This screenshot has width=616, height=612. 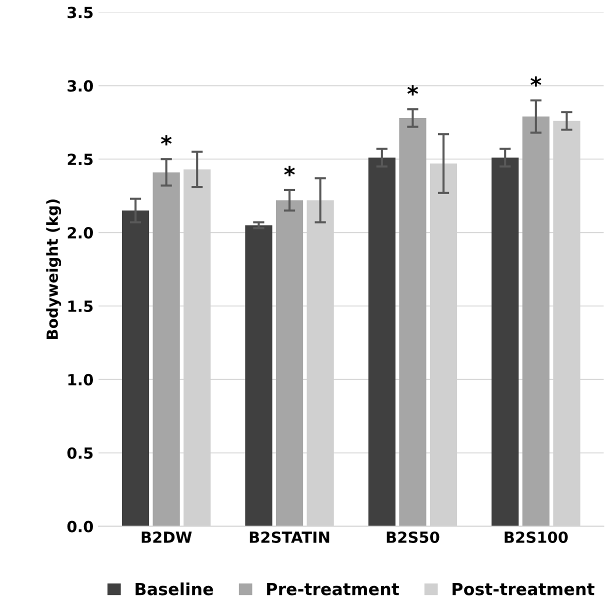 I want to click on x-tick-label: B2S50, so click(x=413, y=537).